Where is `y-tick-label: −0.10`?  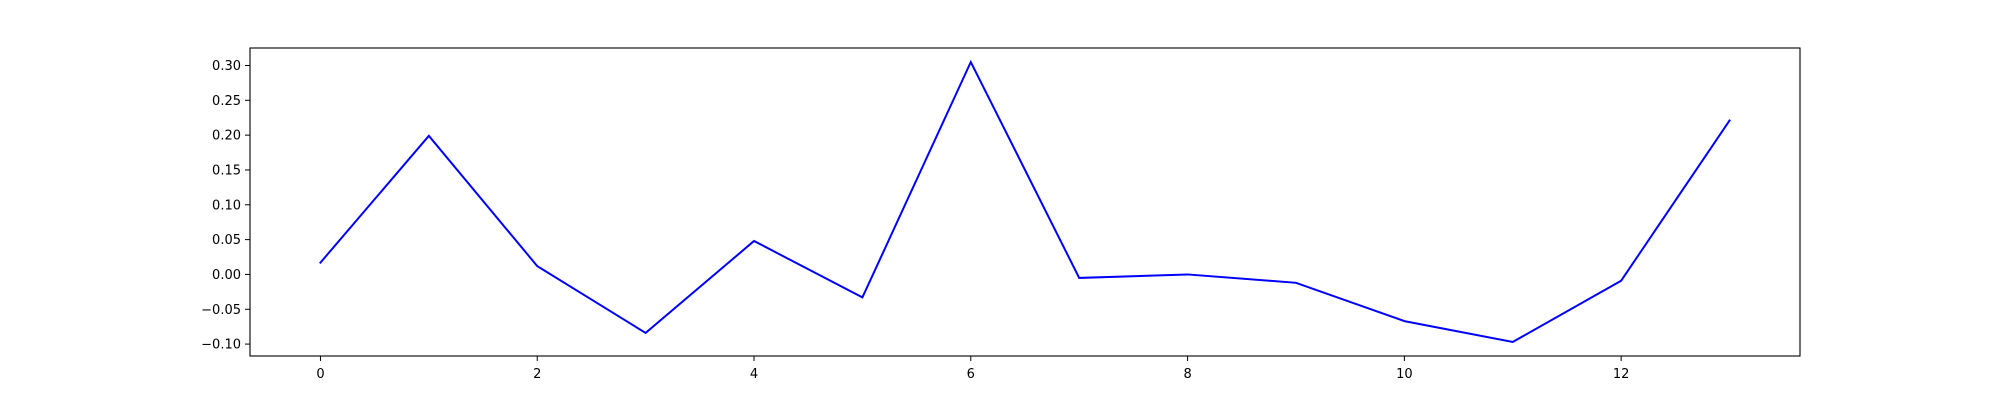 y-tick-label: −0.10 is located at coordinates (221, 345).